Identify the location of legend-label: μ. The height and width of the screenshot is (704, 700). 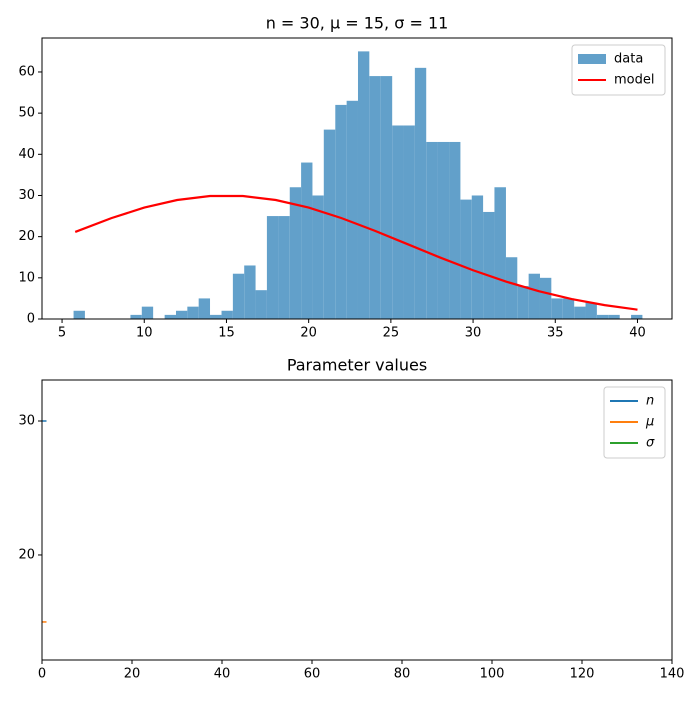
(649, 422).